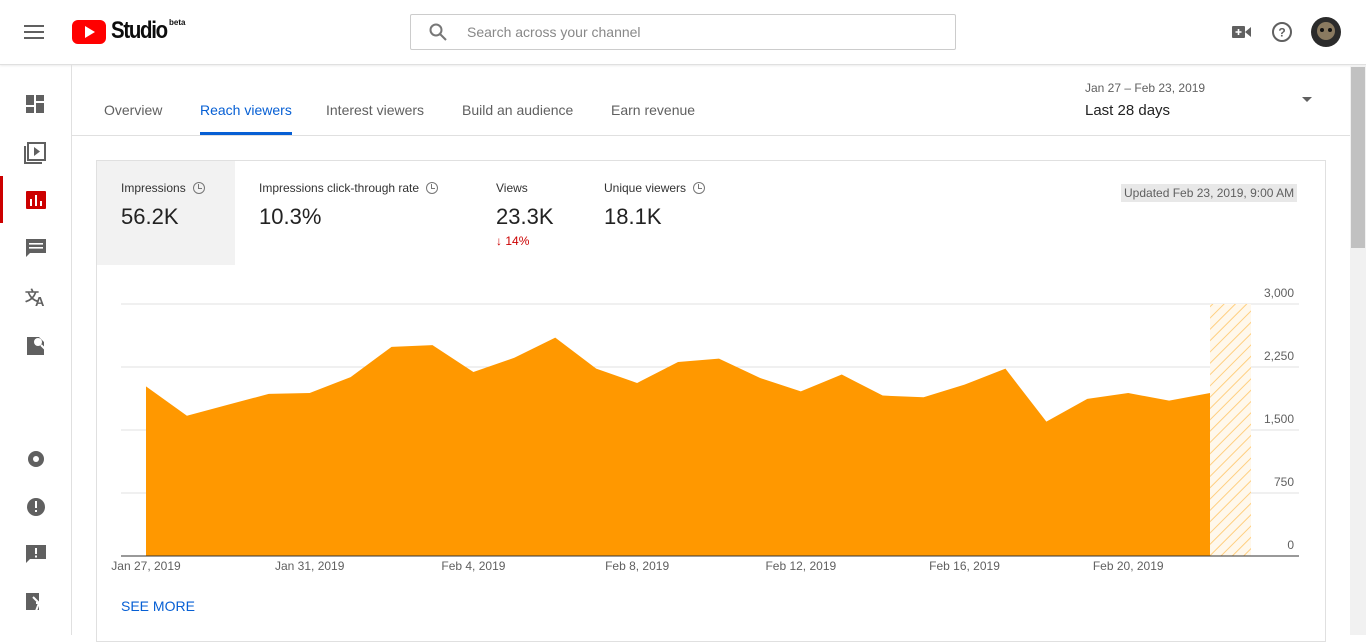 Image resolution: width=1366 pixels, height=642 pixels. I want to click on x-tick-label: Jan 27, 2019, so click(146, 566).